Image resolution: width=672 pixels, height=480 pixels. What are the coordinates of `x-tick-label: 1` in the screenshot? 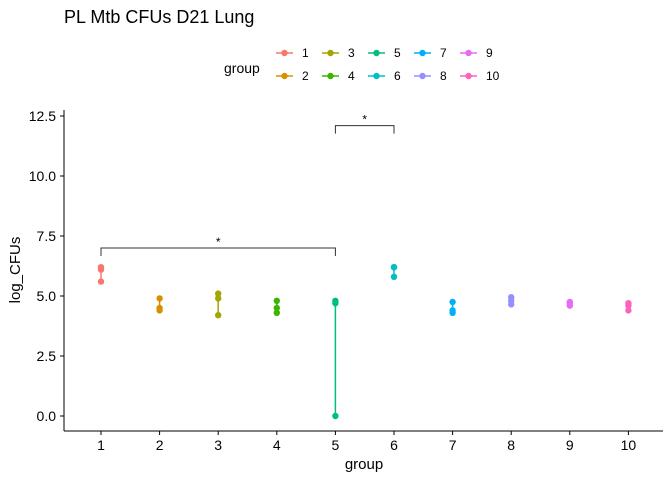 It's located at (101, 445).